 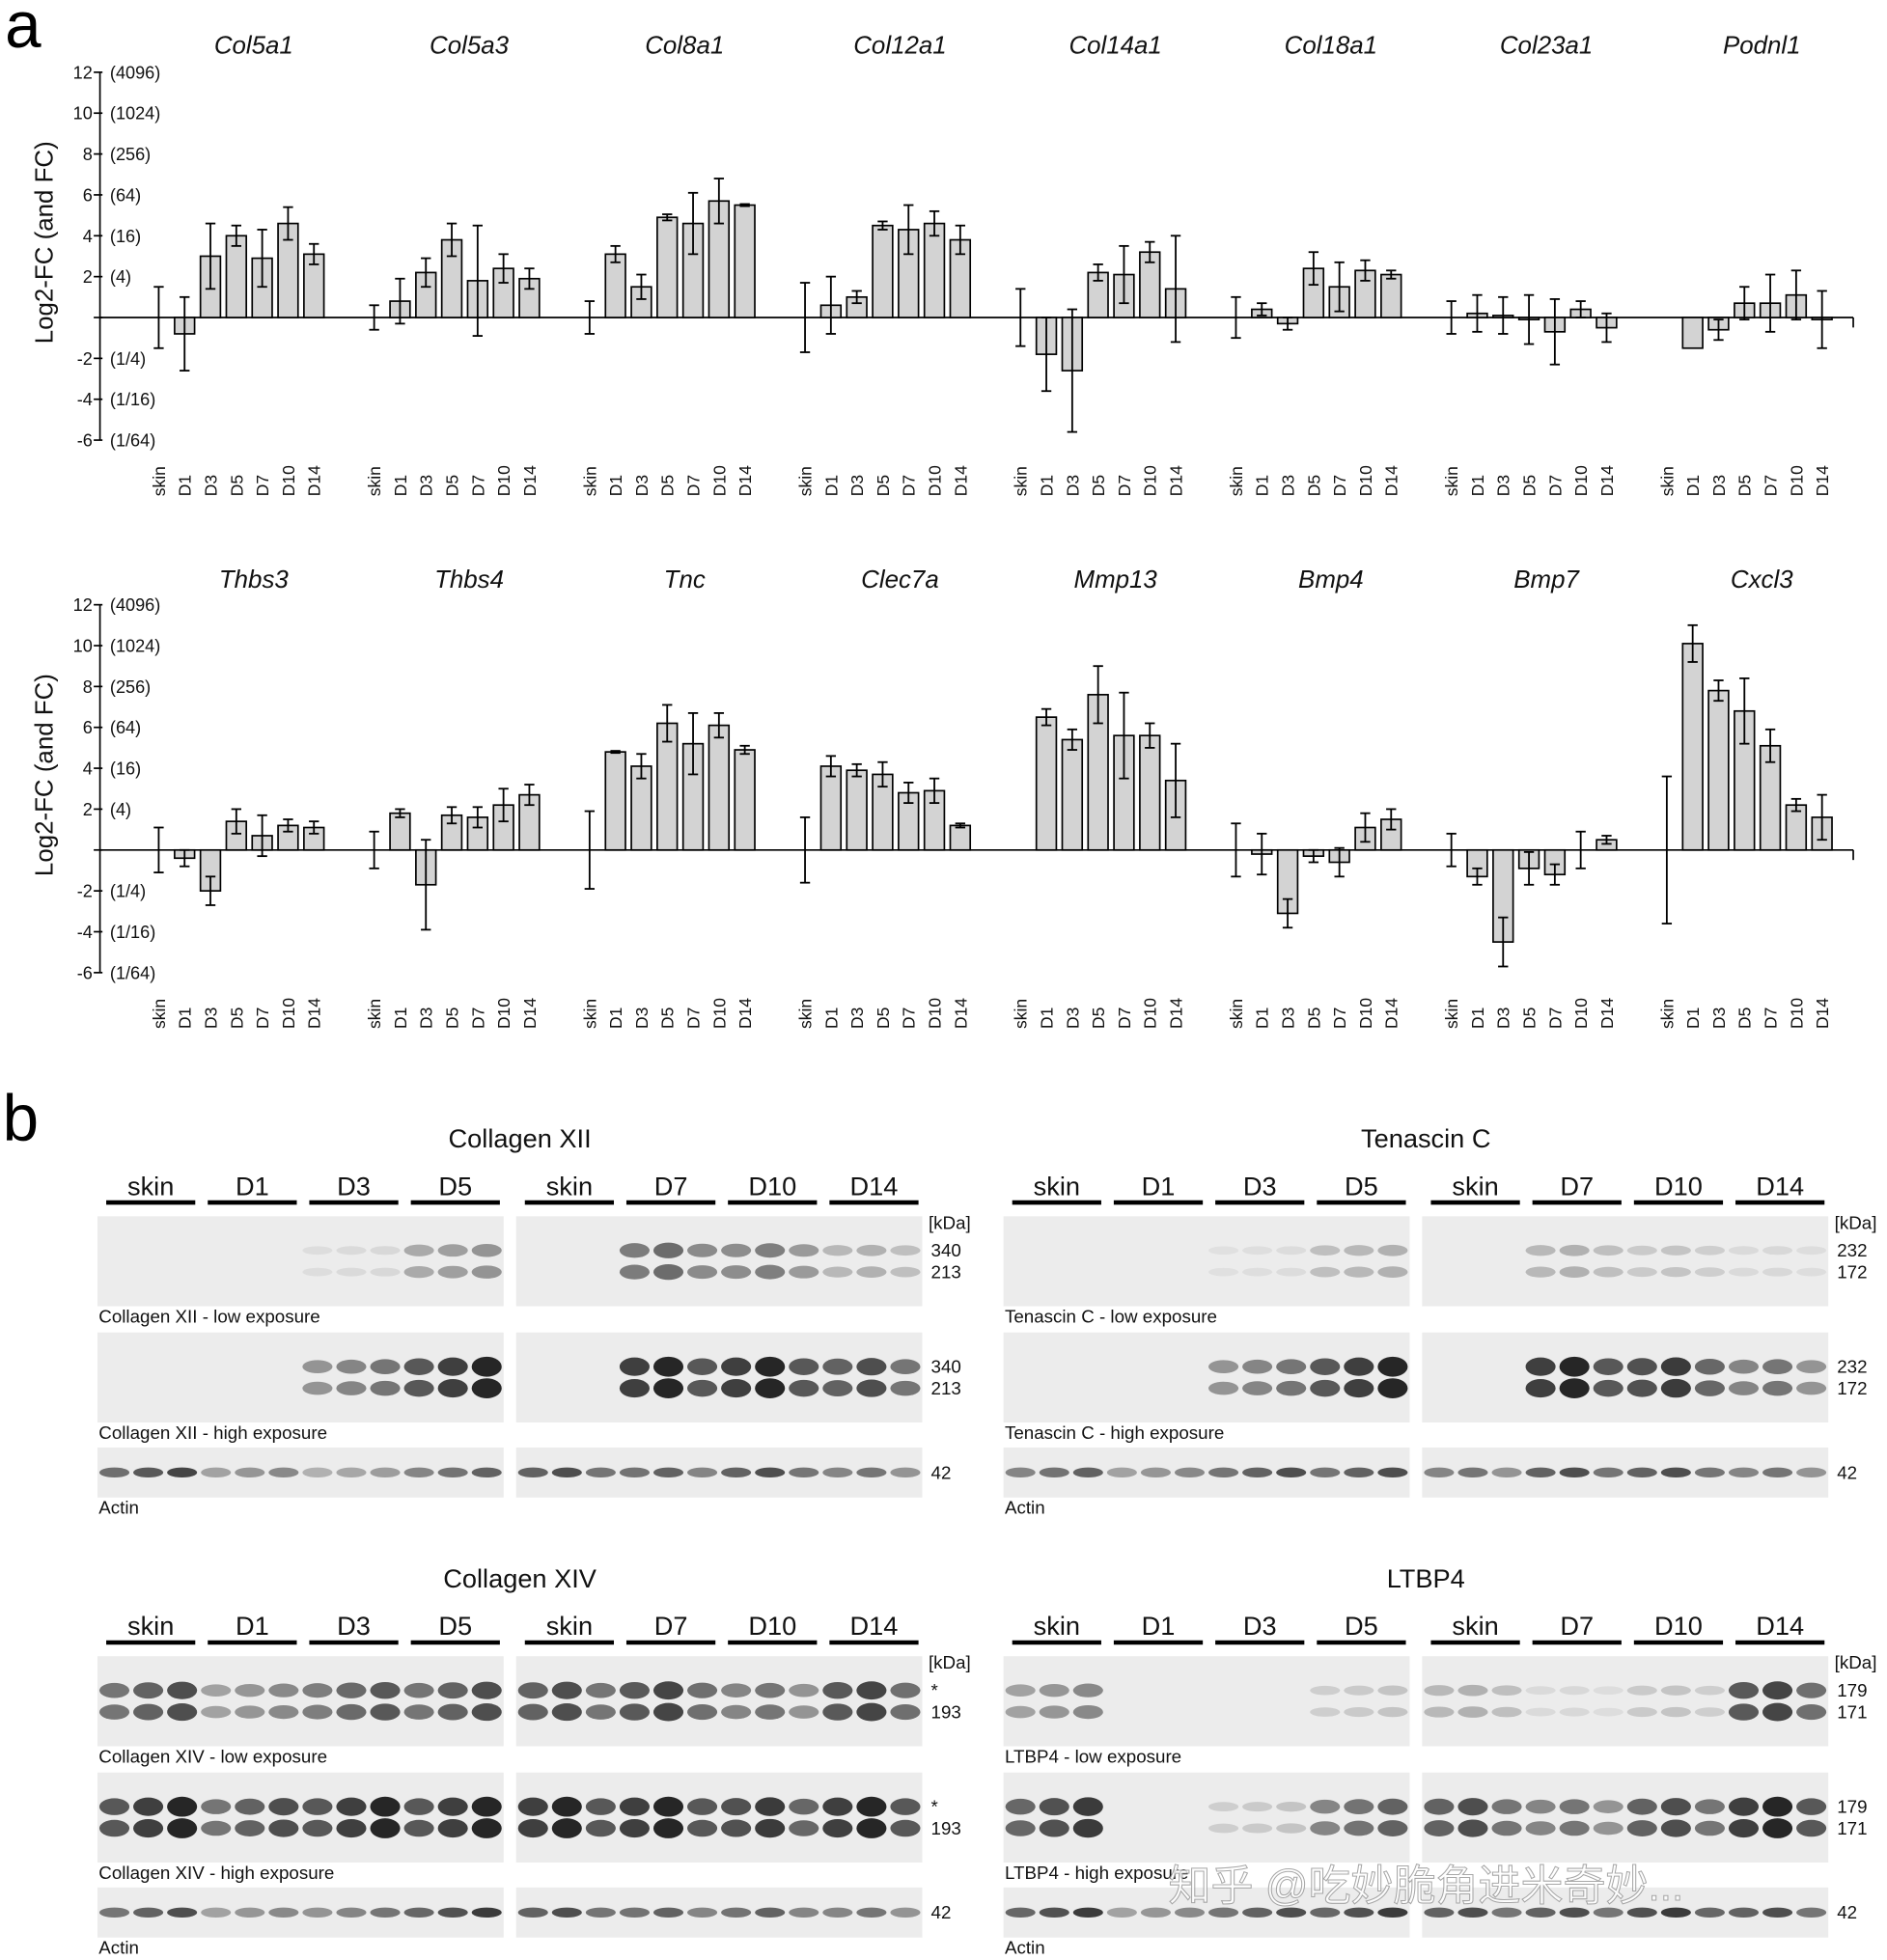 What do you see at coordinates (128, 359) in the screenshot?
I see `y-tick-fold-label: (1/4)` at bounding box center [128, 359].